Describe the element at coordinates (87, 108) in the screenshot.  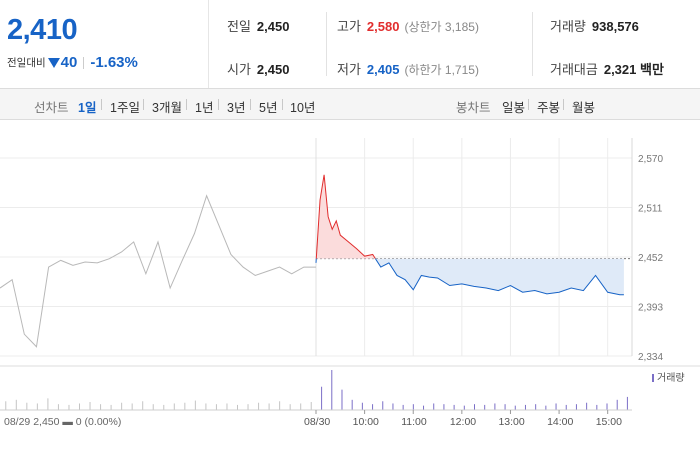
I see `period-1d-button: 1일` at that location.